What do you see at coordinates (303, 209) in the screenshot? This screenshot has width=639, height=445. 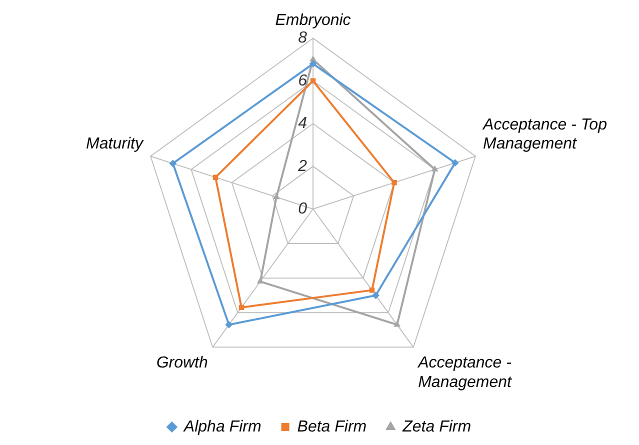 I see `y-tick-label: 0` at bounding box center [303, 209].